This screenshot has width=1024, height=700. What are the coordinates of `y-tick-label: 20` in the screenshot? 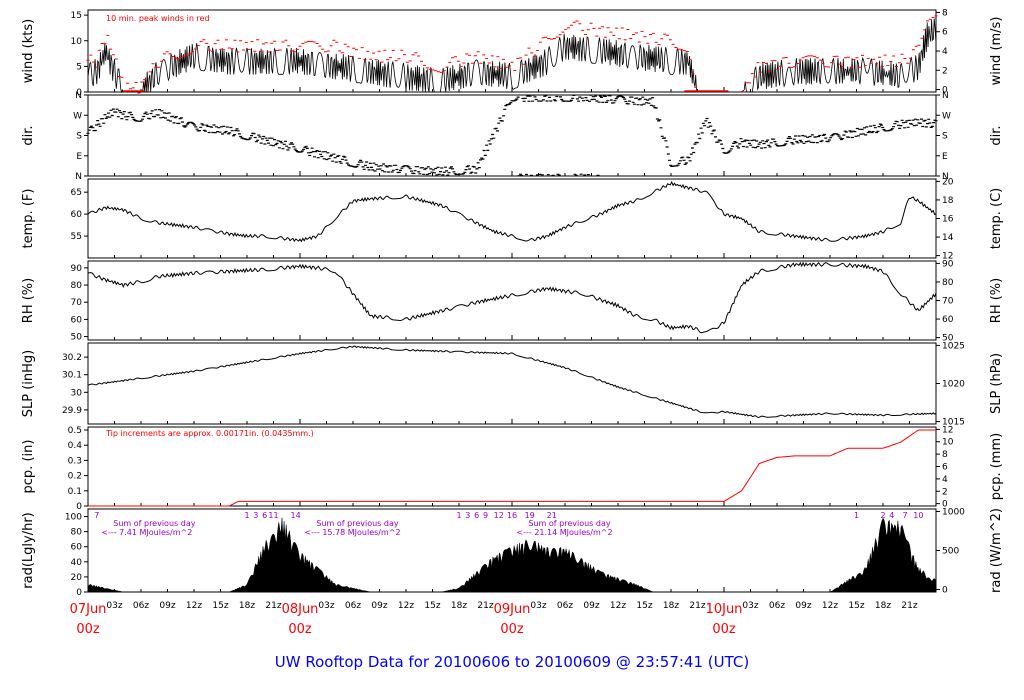 It's located at (77, 578).